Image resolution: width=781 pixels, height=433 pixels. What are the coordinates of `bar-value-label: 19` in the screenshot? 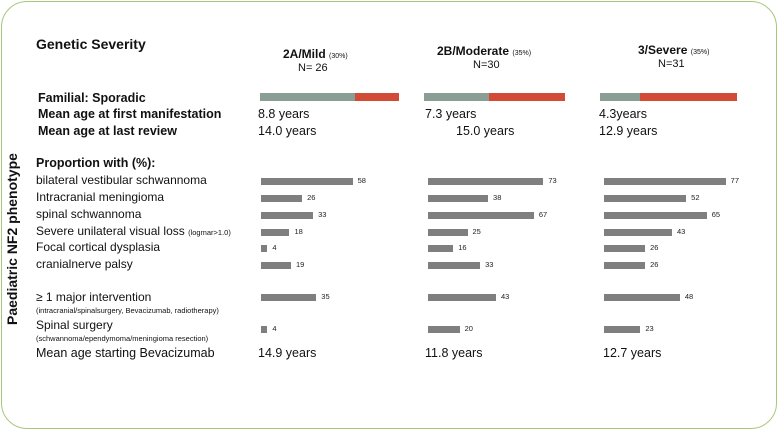 It's located at (300, 264).